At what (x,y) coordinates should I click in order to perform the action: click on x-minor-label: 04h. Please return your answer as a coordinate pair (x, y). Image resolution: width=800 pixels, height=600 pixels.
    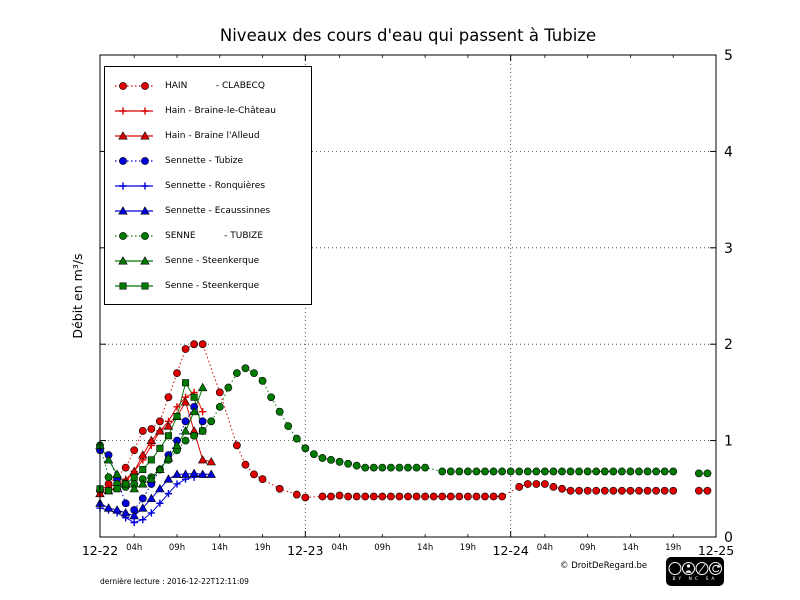
    Looking at the image, I should click on (339, 548).